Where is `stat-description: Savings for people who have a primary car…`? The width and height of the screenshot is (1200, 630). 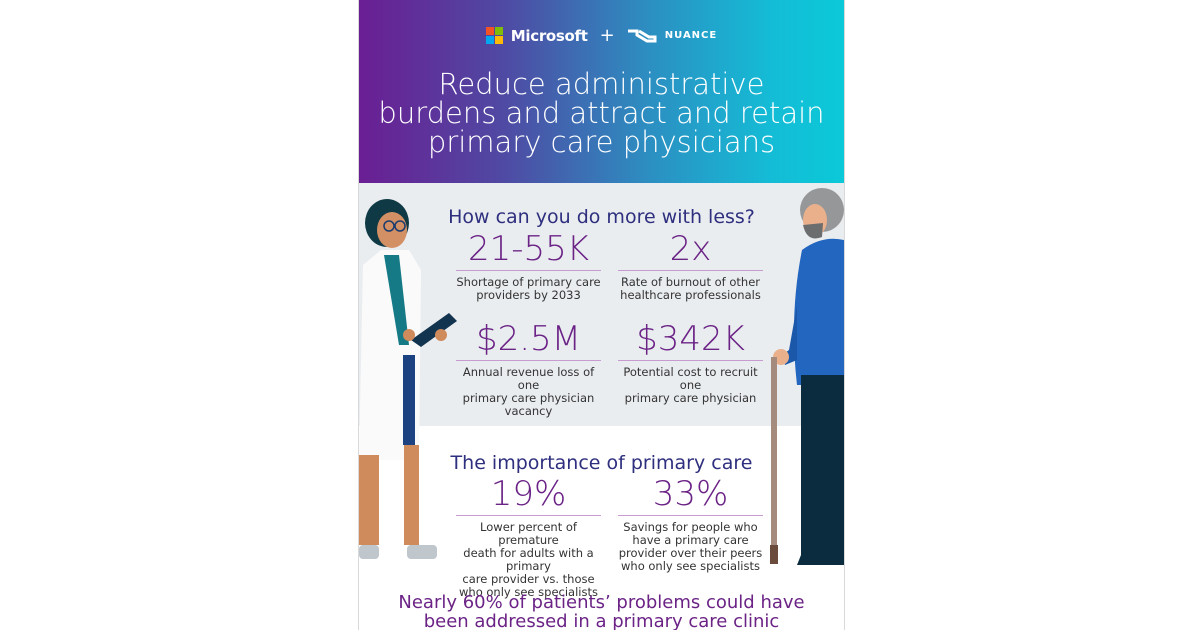
stat-description: Savings for people who have a primary car… is located at coordinates (690, 547).